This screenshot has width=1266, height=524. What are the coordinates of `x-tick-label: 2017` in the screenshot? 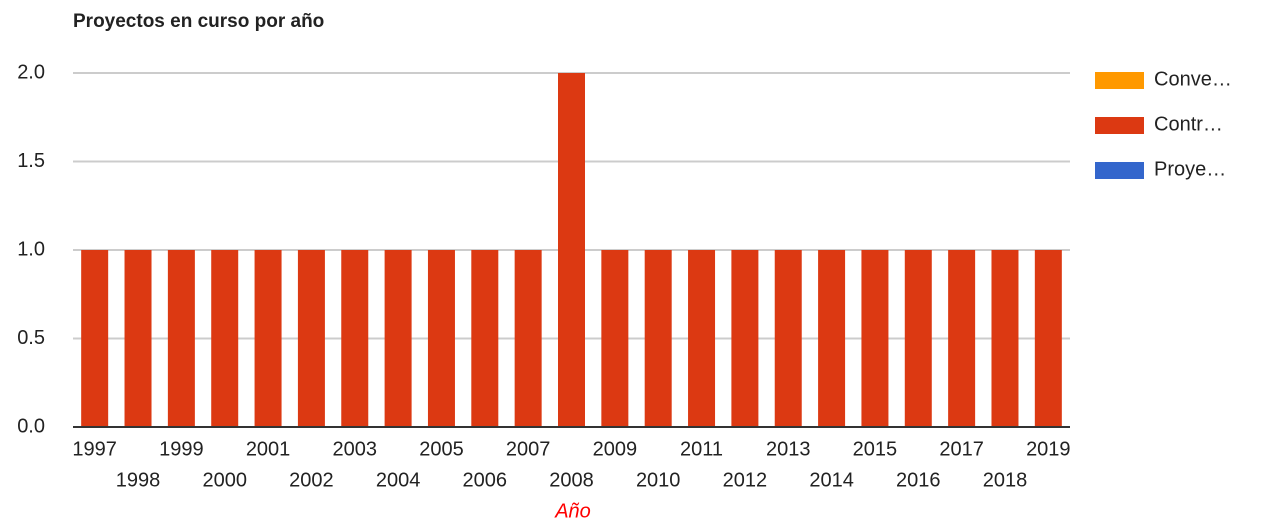 It's located at (961, 449).